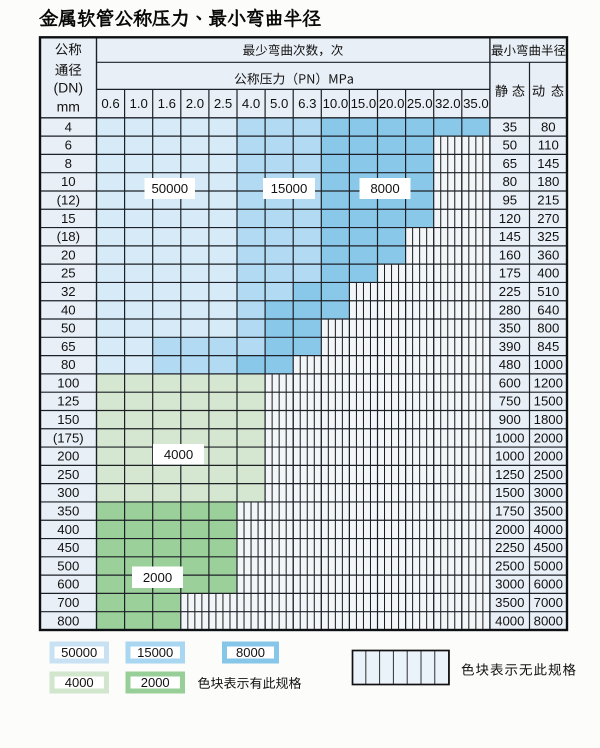  I want to click on svg-text: 2.0, so click(195, 103).